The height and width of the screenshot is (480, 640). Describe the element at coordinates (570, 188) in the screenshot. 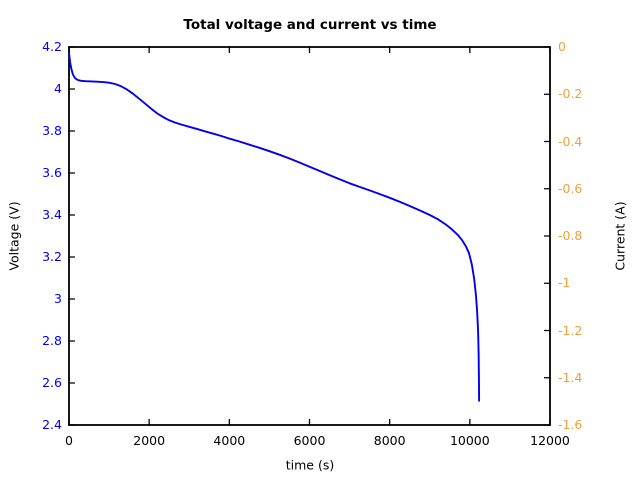

I see `current-tick-label: -0.6` at that location.